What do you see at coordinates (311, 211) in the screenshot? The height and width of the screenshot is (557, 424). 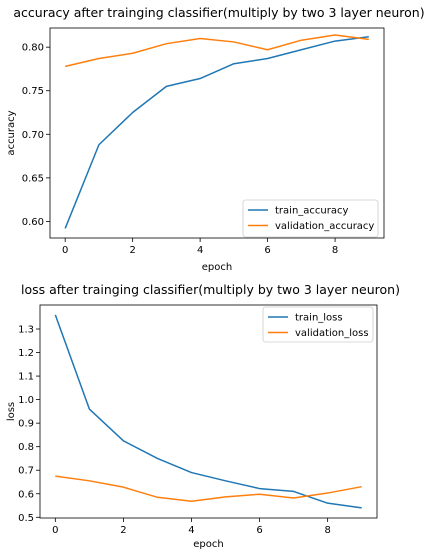 I see `legend-label-train-accuracy: train_accuracy` at bounding box center [311, 211].